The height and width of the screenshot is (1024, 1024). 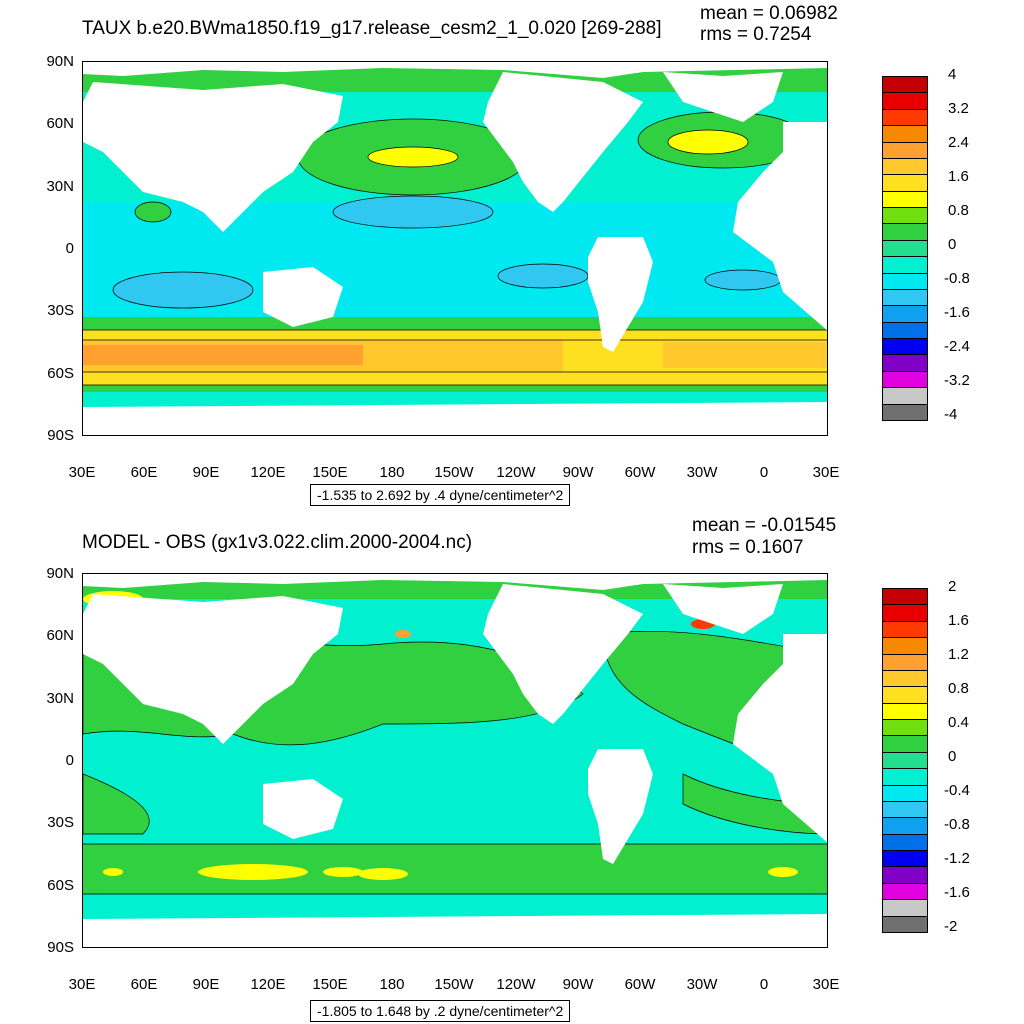 What do you see at coordinates (951, 926) in the screenshot?
I see `colorbar-label: -2` at bounding box center [951, 926].